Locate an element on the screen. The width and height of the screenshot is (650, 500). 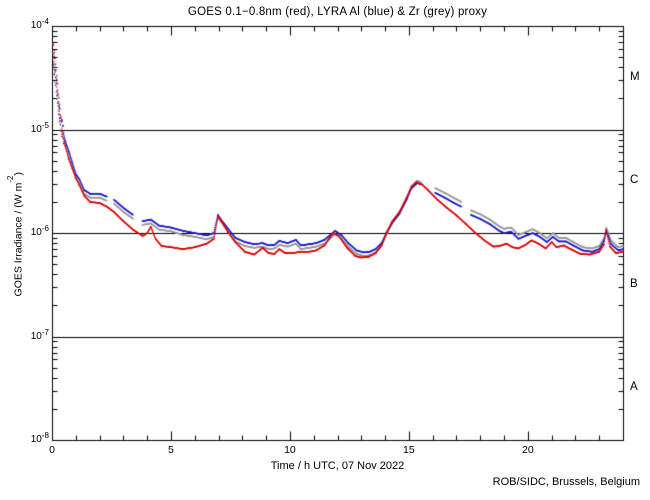
y-axis-label-text: GOES Irradiance / (W m is located at coordinates (18, 239).